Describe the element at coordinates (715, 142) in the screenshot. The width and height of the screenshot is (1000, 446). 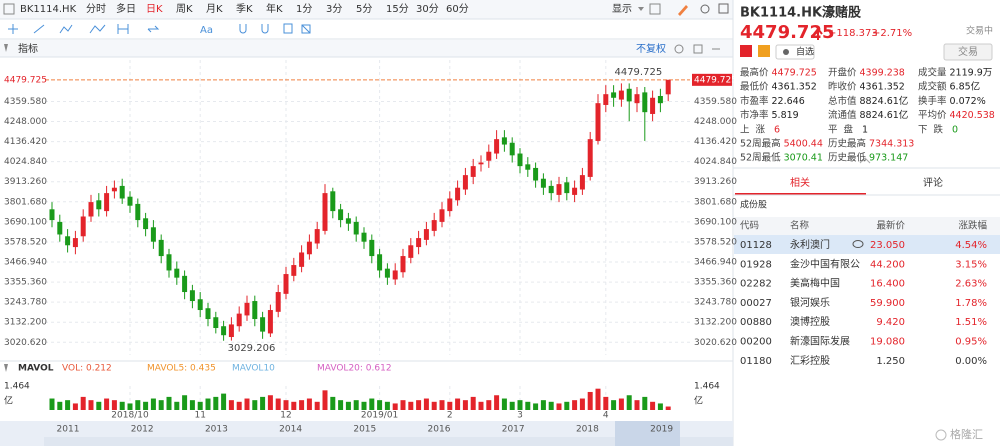
I see `y-tick-label-right: 4136.420` at that location.